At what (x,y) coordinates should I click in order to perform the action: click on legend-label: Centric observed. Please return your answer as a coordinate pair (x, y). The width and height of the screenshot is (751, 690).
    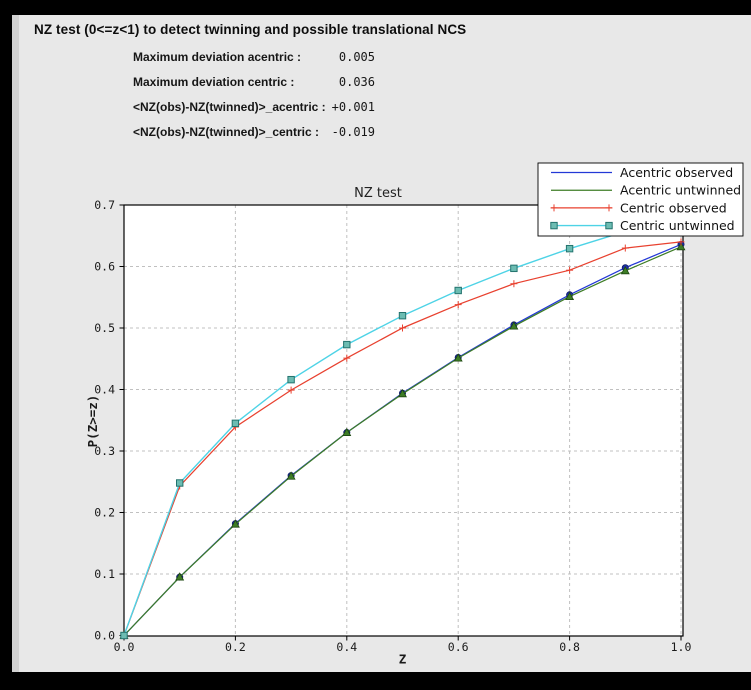
    Looking at the image, I should click on (673, 207).